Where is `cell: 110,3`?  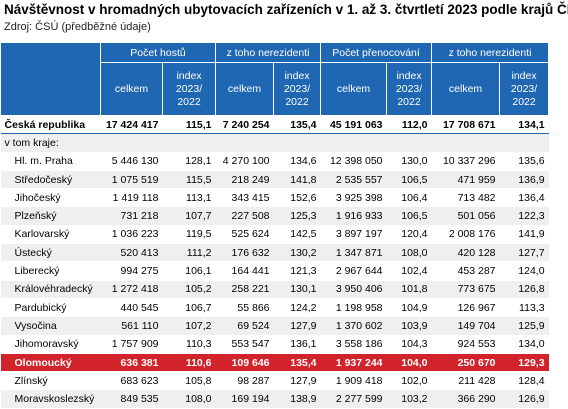 cell: 110,3 is located at coordinates (189, 344).